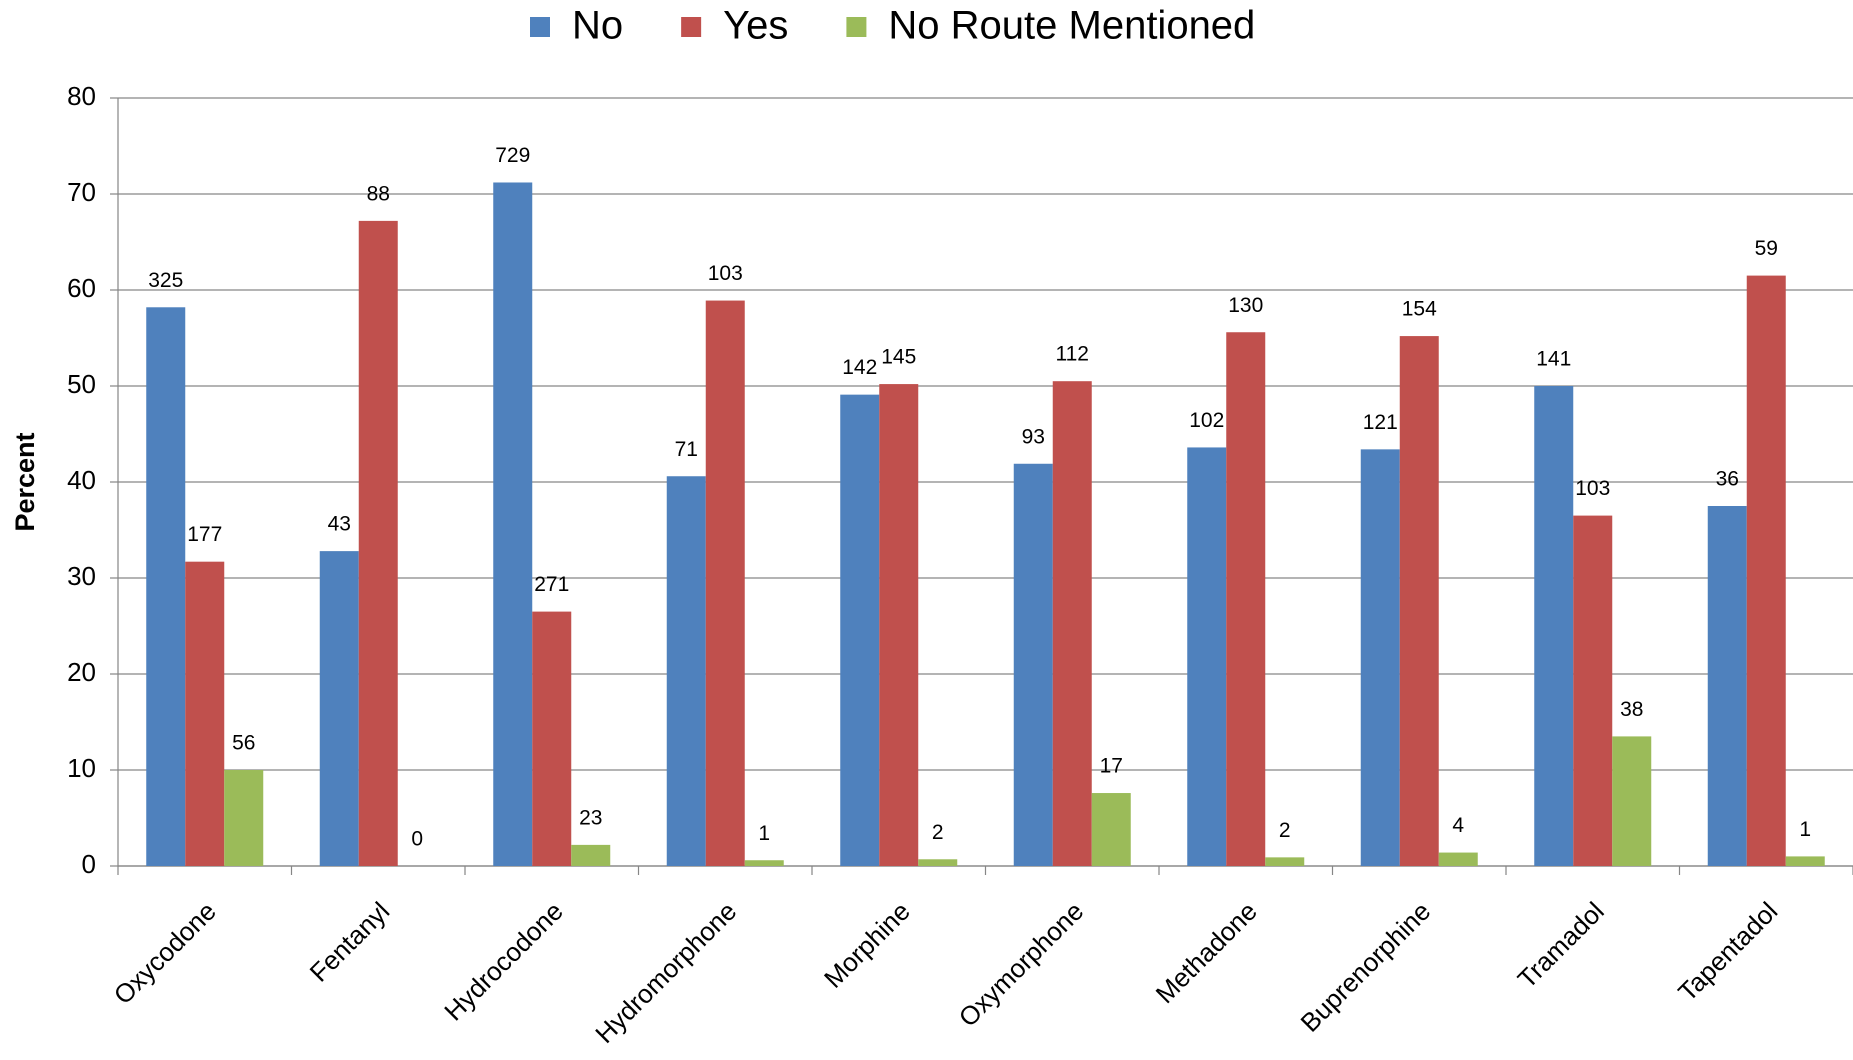 This screenshot has width=1853, height=1060. Describe the element at coordinates (512, 155) in the screenshot. I see `value-label: 729` at that location.